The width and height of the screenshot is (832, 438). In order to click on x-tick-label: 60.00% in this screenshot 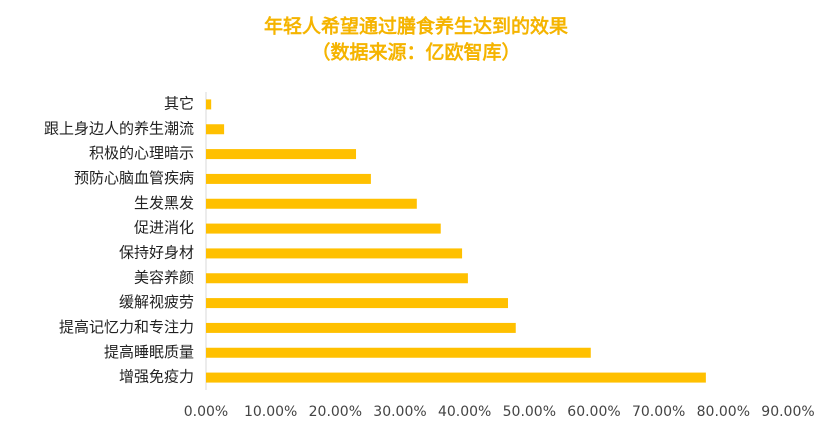, I will do `click(593, 412)`.